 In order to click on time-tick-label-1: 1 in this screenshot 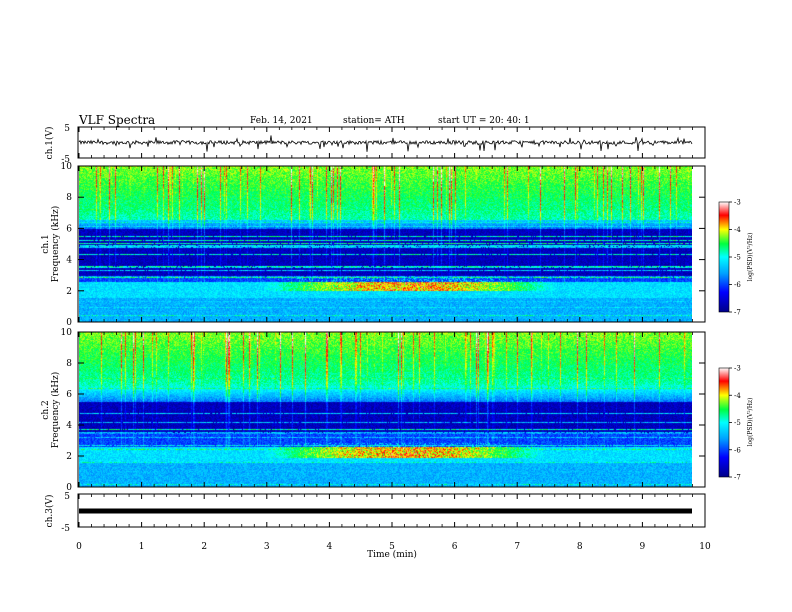, I will do `click(142, 547)`.